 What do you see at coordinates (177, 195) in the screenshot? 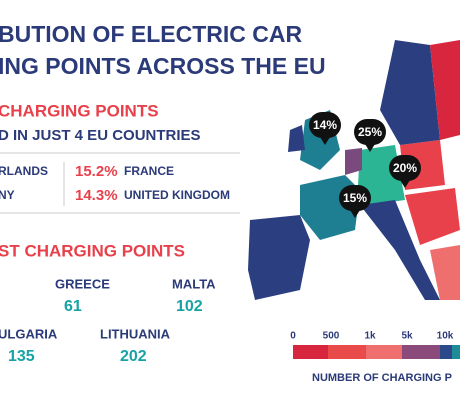
I see `row-country: UNITED KINGDOM` at bounding box center [177, 195].